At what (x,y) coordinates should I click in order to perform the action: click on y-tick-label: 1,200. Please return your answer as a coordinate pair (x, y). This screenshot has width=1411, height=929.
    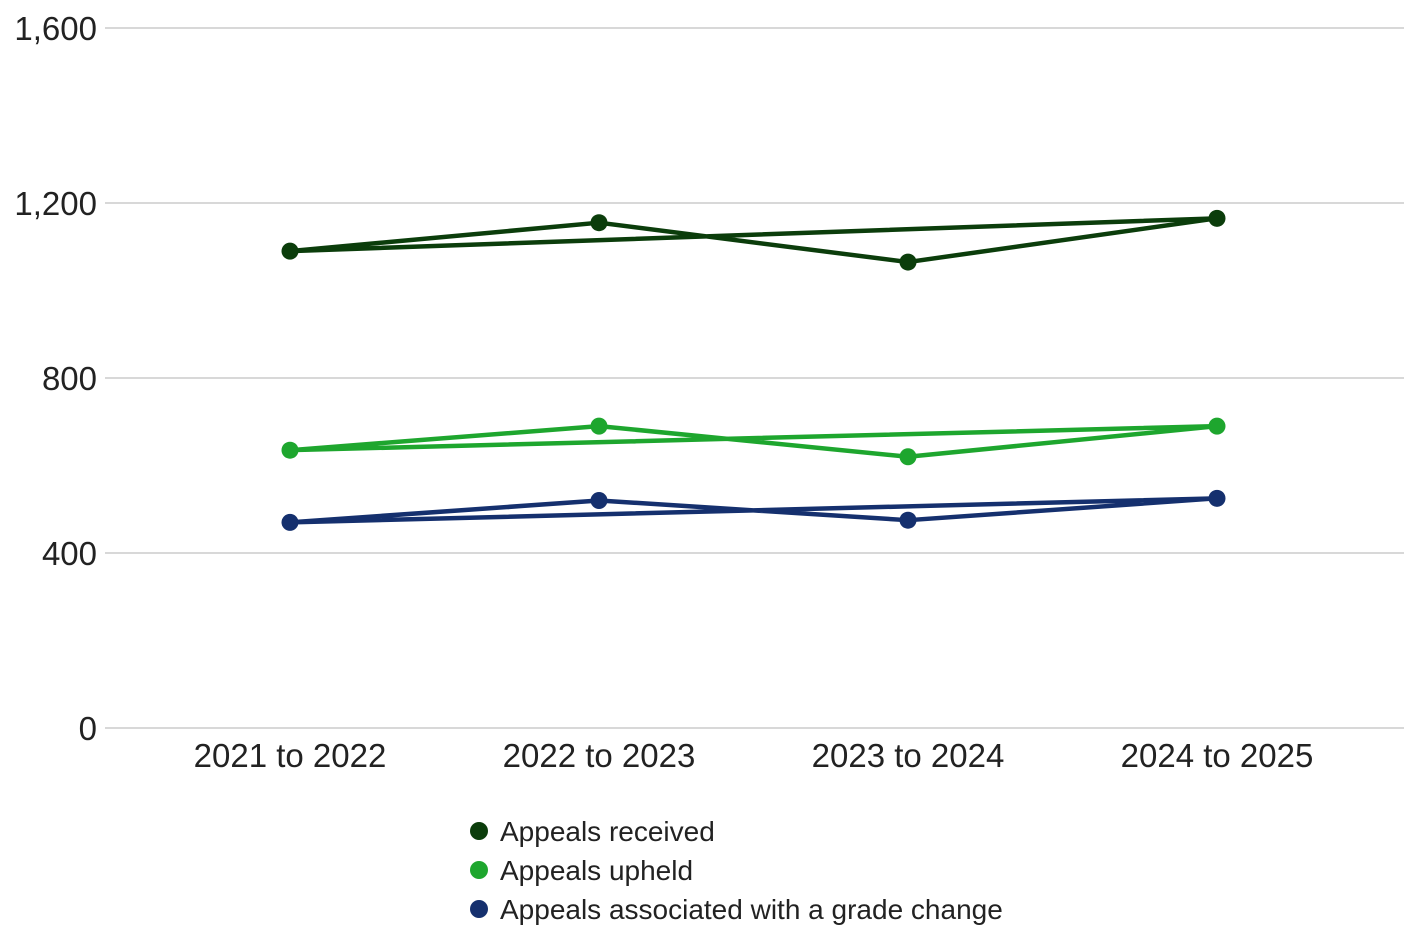
    Looking at the image, I should click on (55, 203).